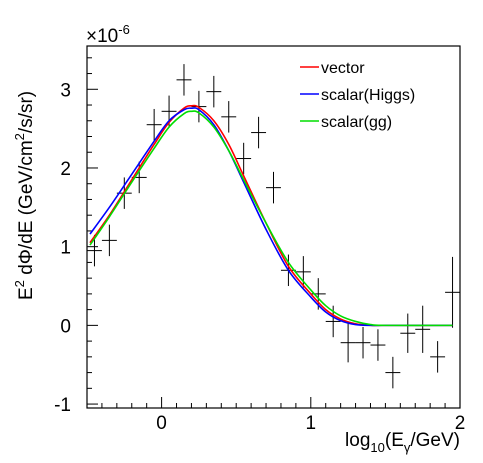 The width and height of the screenshot is (483, 463). I want to click on y-tick-label: 2, so click(65, 169).